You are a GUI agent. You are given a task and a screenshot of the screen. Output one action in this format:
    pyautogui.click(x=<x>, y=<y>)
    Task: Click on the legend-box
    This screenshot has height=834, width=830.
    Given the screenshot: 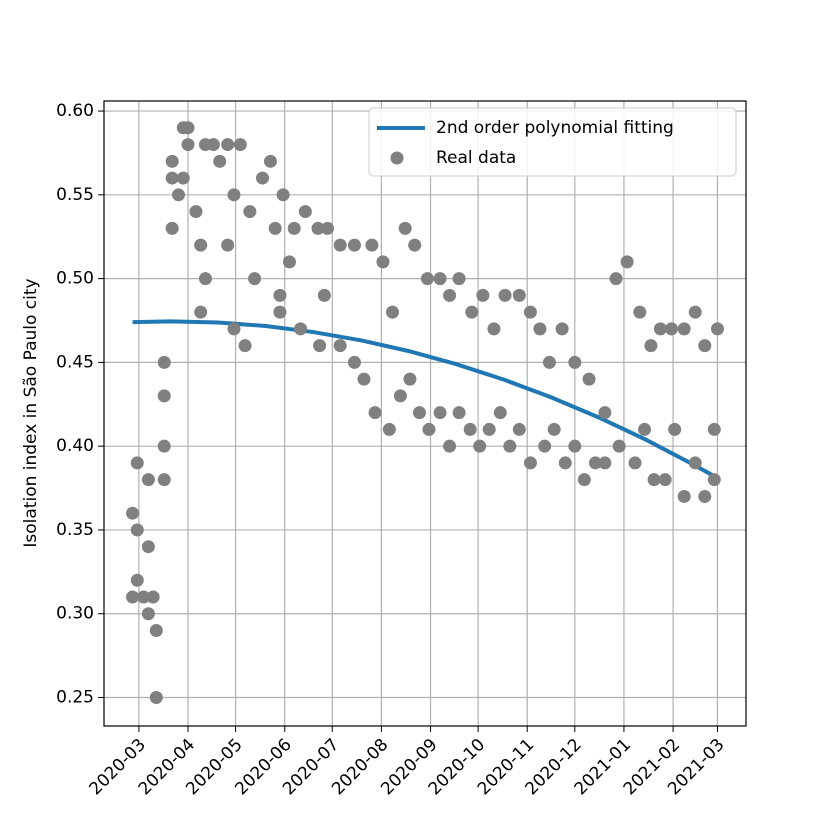 What is the action you would take?
    pyautogui.click(x=552, y=142)
    